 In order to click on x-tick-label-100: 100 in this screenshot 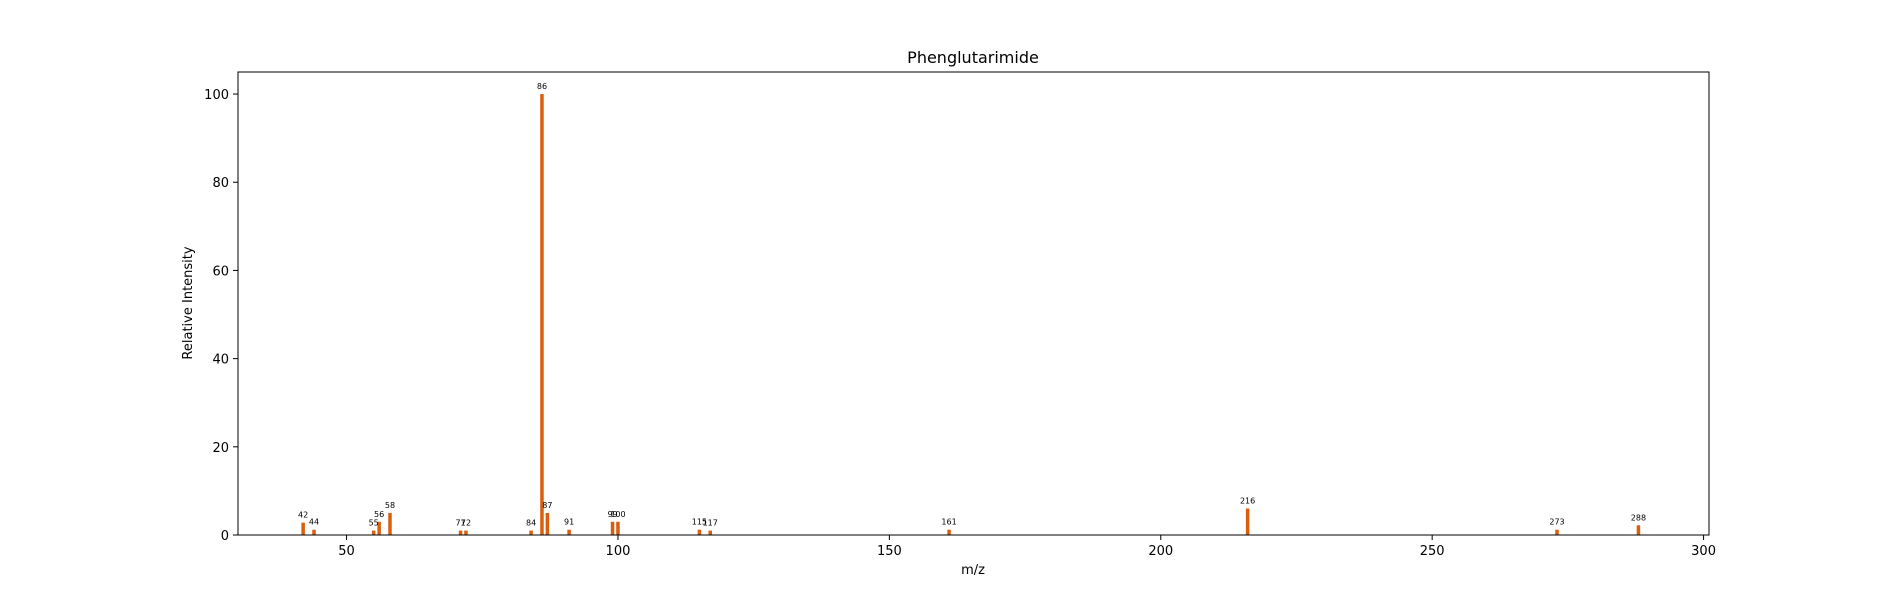, I will do `click(618, 551)`.